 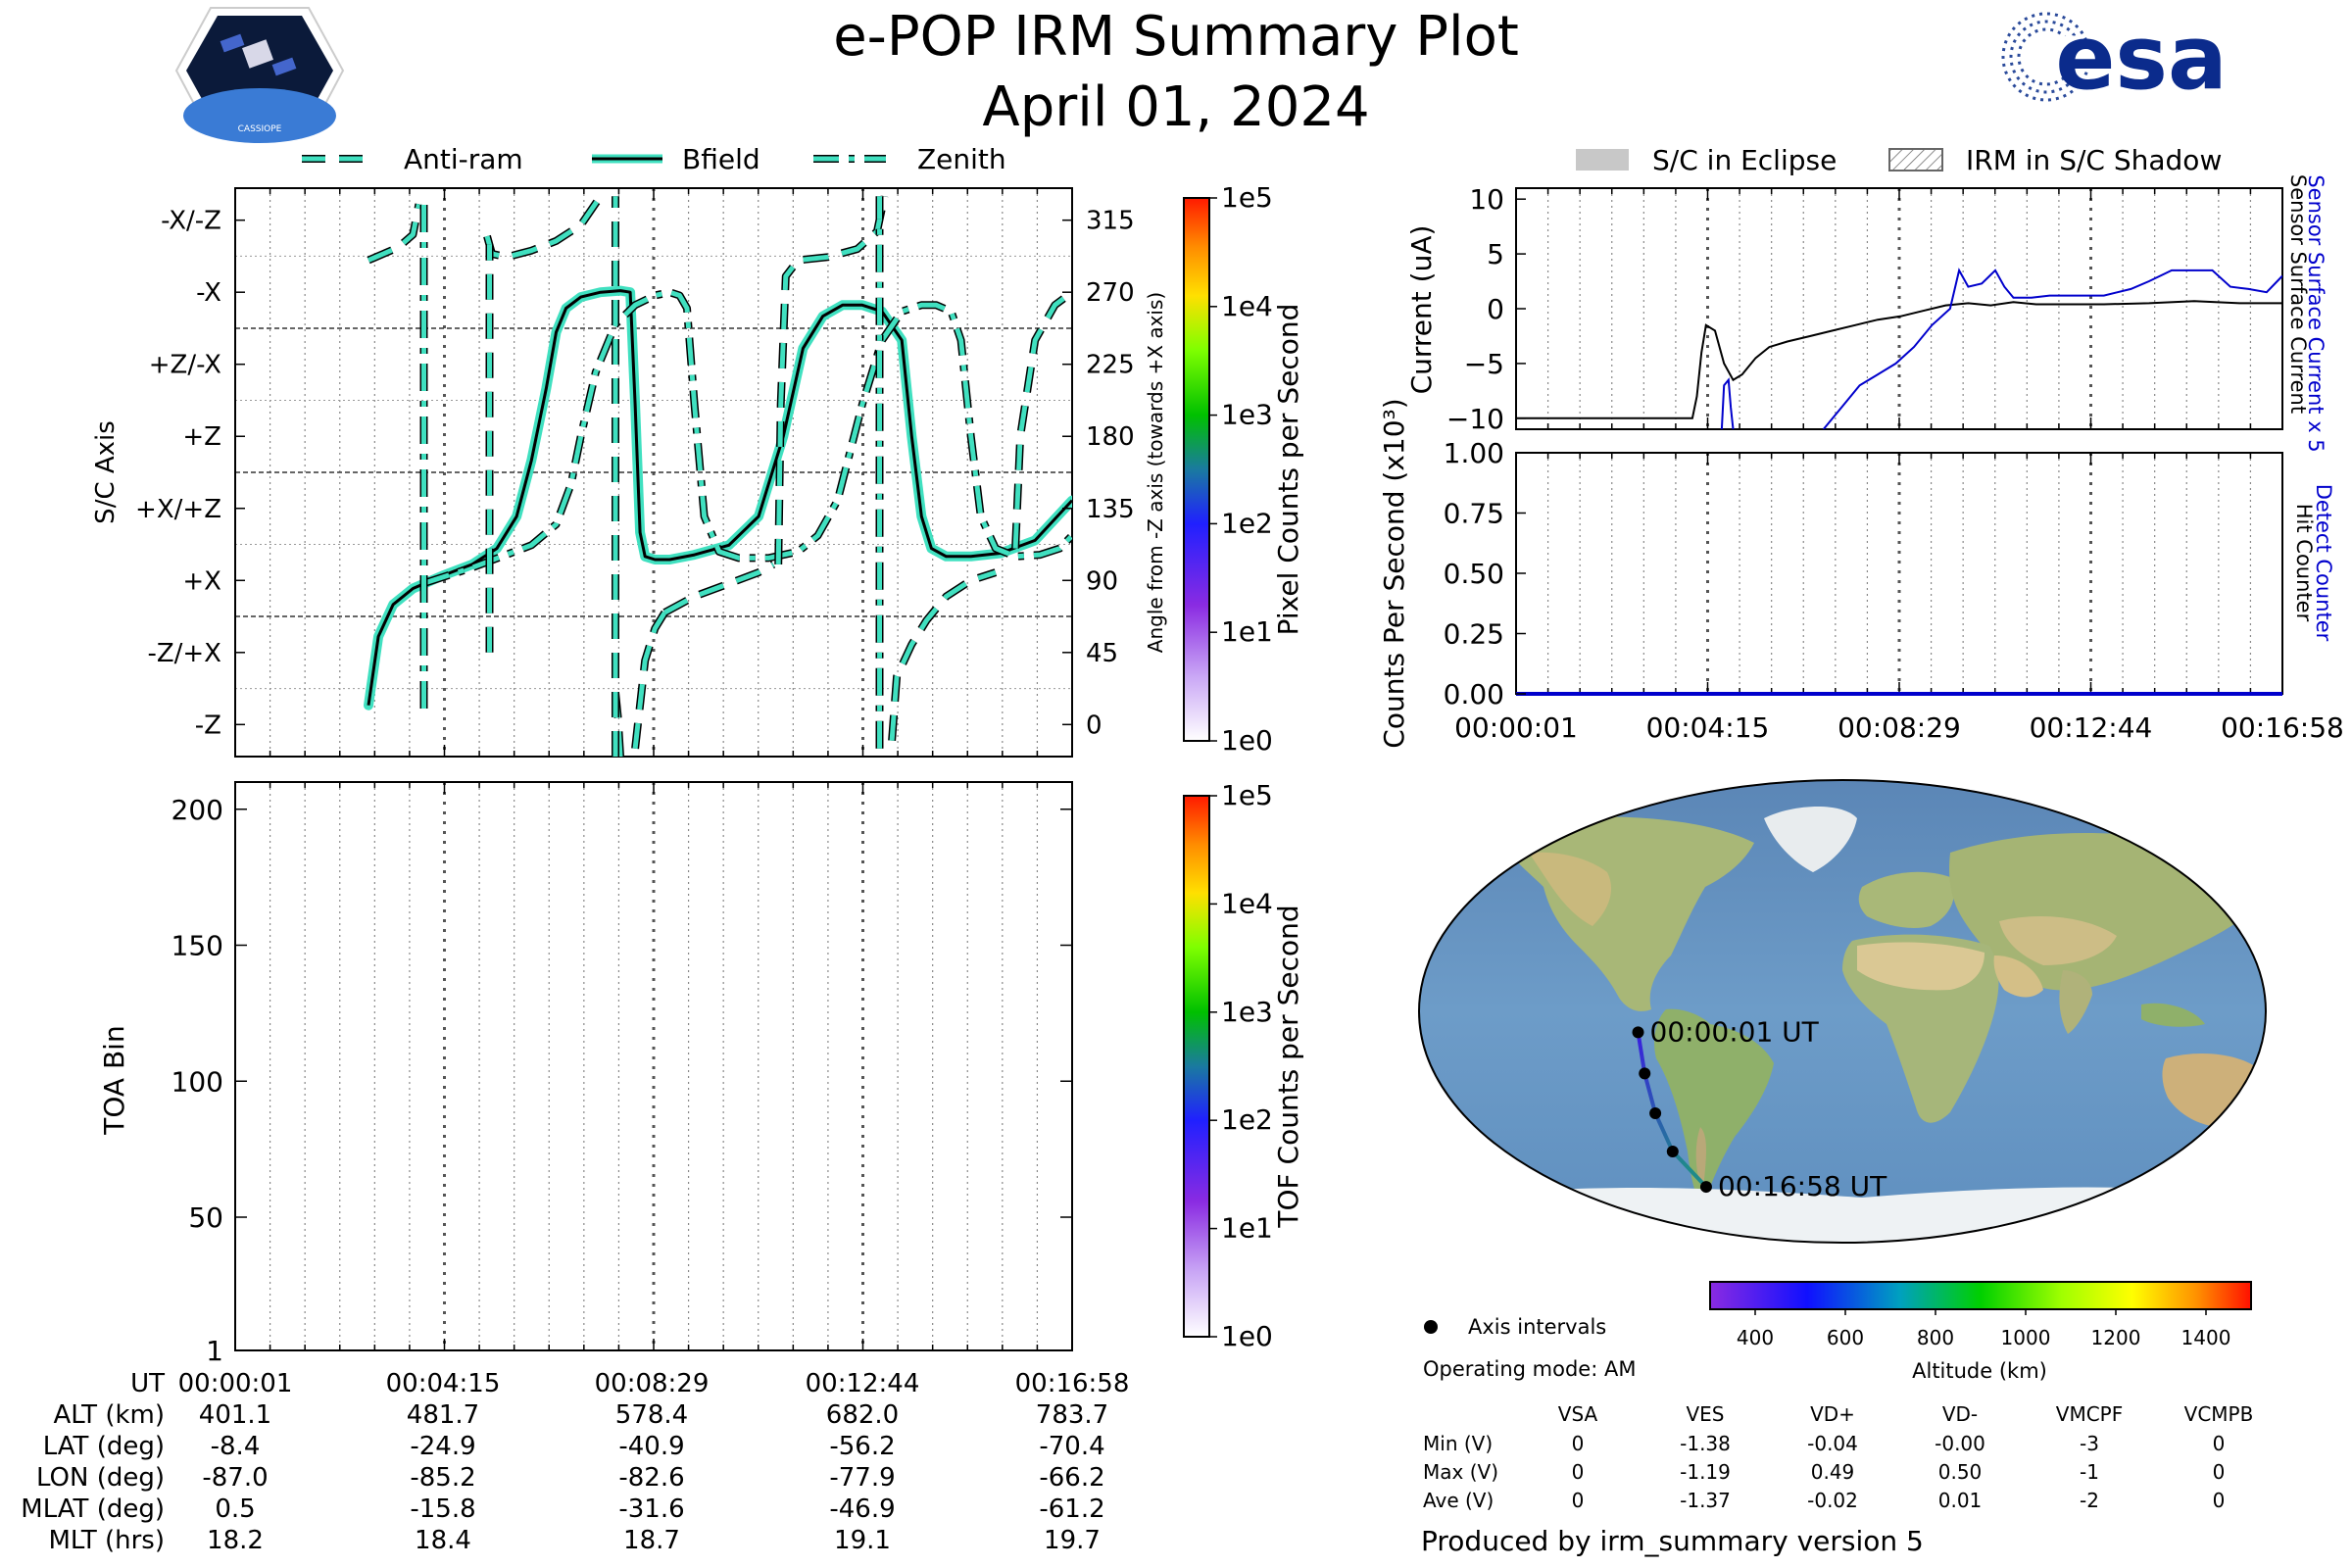 I want to click on orbit-table-row-label: MLT (hrs), so click(x=107, y=1540).